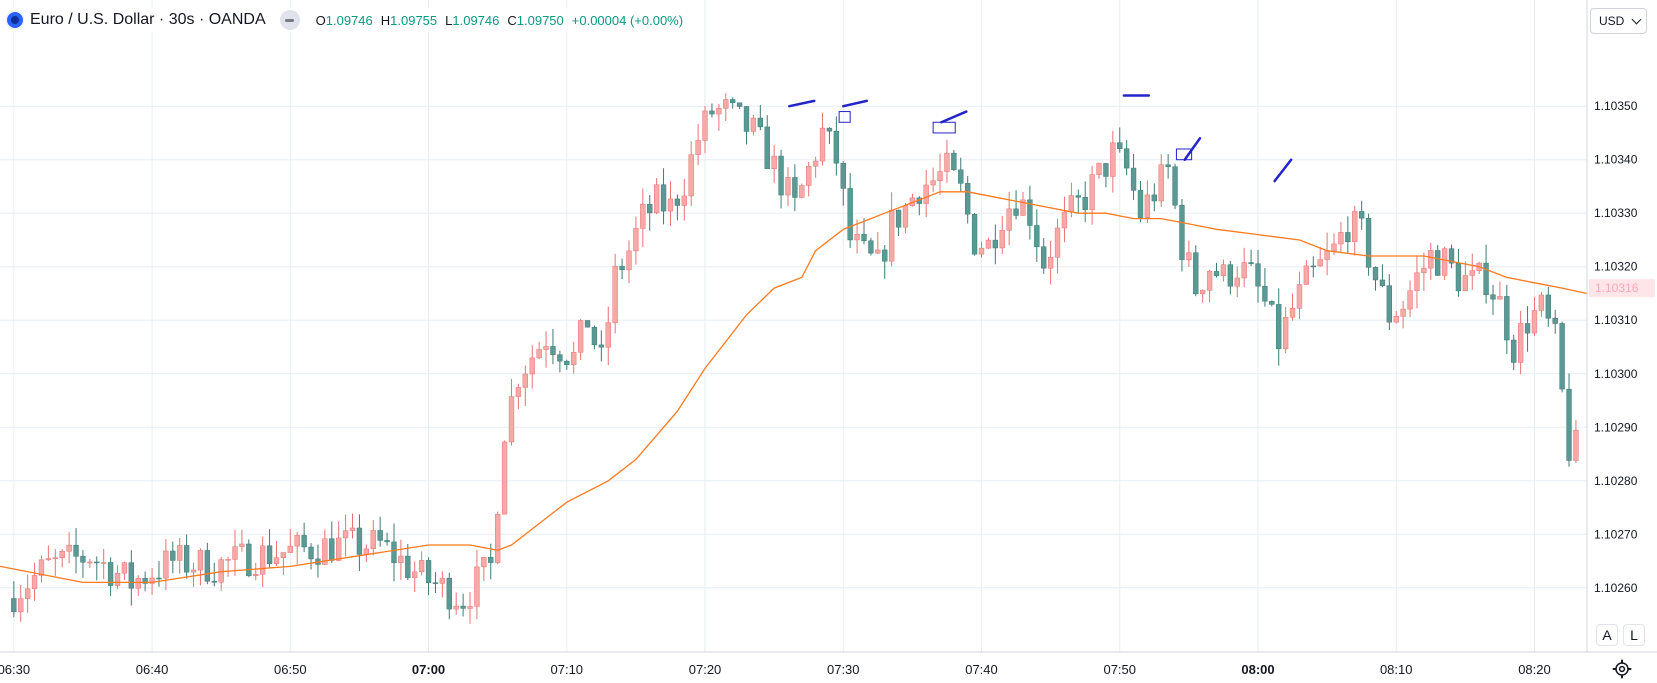  Describe the element at coordinates (289, 20) in the screenshot. I see `collapse-legend-button` at that location.